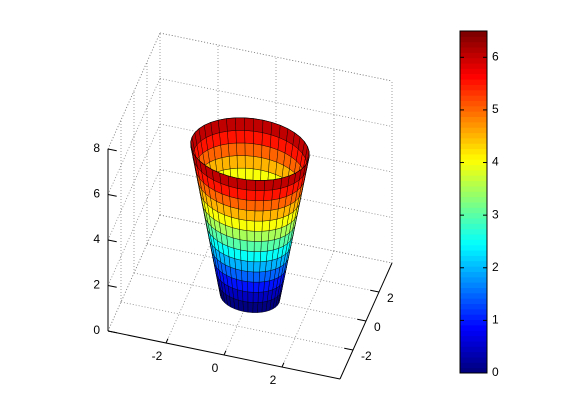 The width and height of the screenshot is (561, 420). Describe the element at coordinates (96, 194) in the screenshot. I see `z-tick-label: 6` at that location.